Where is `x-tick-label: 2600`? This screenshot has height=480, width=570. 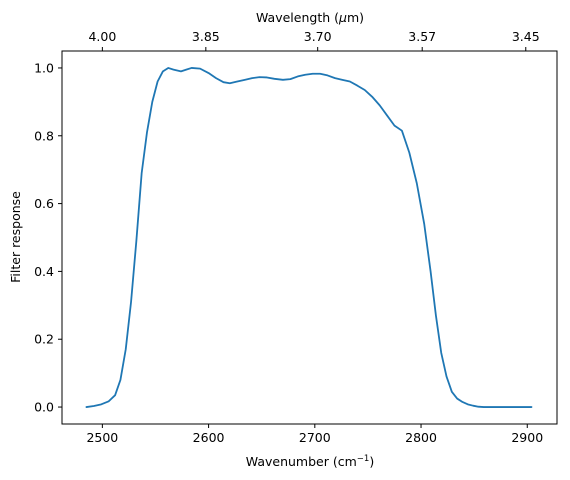 x-tick-label: 2600 is located at coordinates (209, 437).